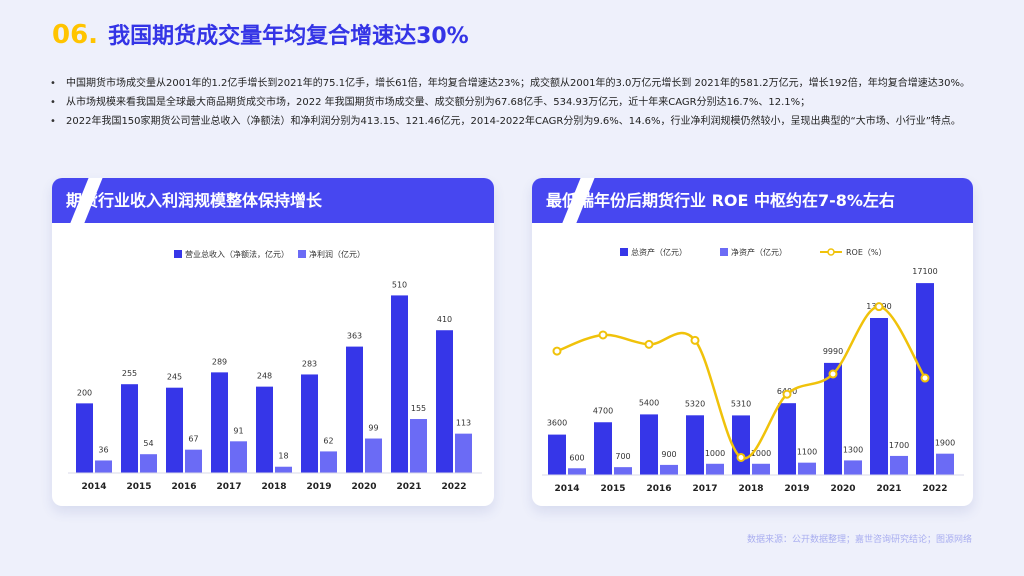 This screenshot has height=576, width=1024. What do you see at coordinates (853, 449) in the screenshot?
I see `net-assets-data-label: 1300` at bounding box center [853, 449].